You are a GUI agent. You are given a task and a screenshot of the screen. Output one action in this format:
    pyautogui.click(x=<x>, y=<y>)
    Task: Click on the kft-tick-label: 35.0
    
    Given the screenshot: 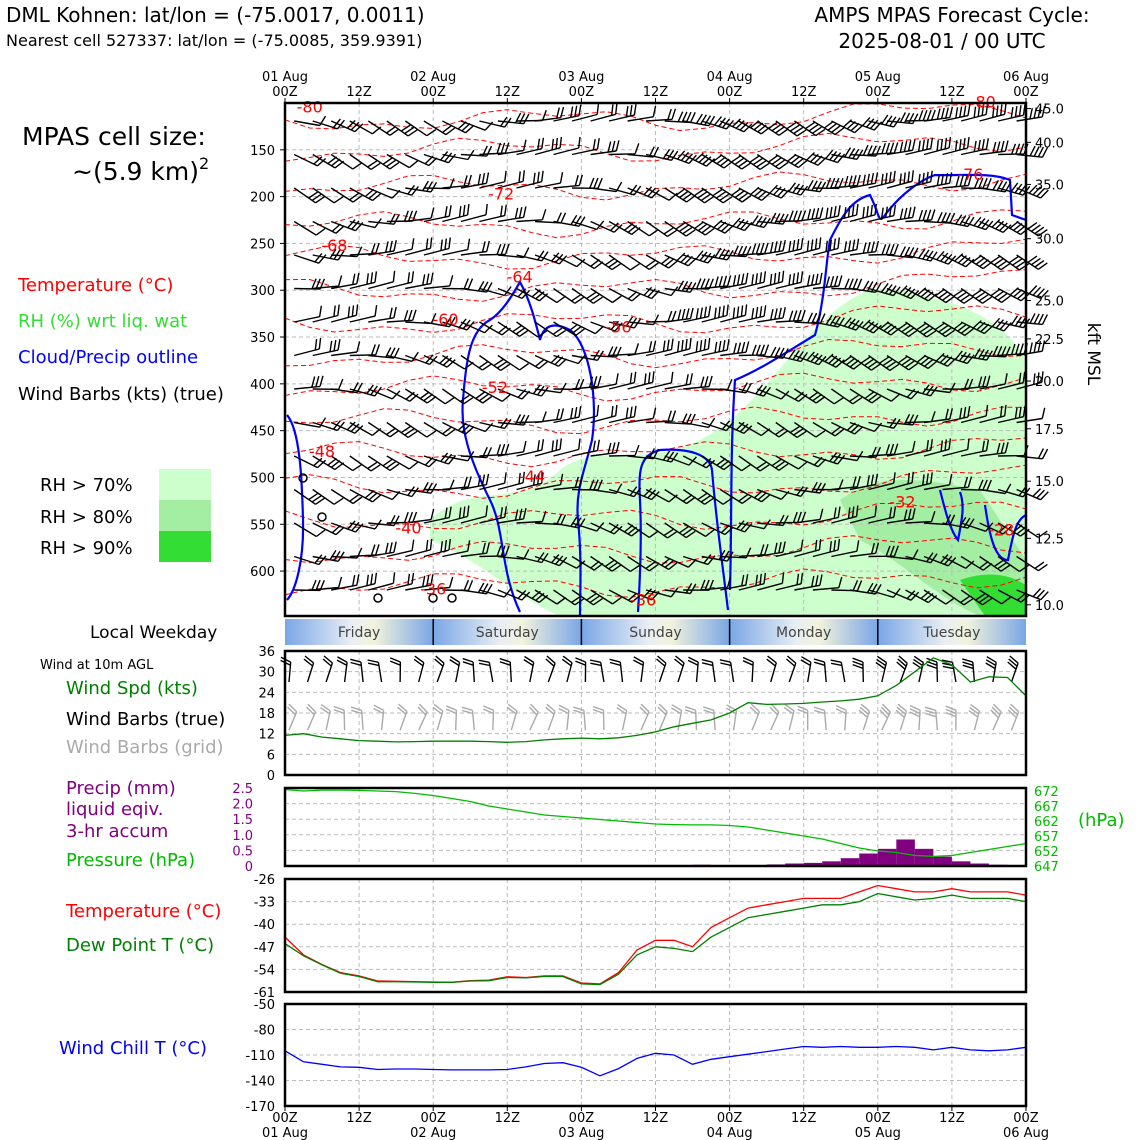 What is the action you would take?
    pyautogui.click(x=1049, y=185)
    